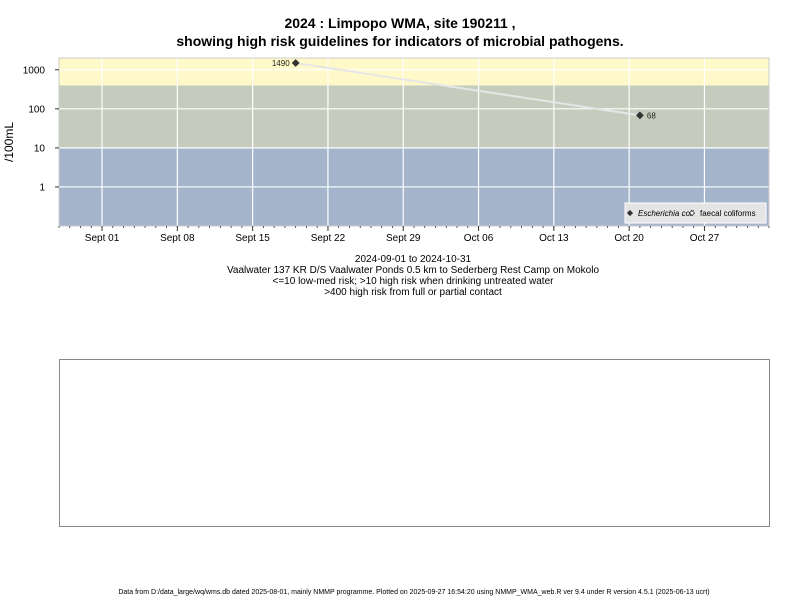 Image resolution: width=800 pixels, height=600 pixels. What do you see at coordinates (9, 142) in the screenshot?
I see `y-axis-label: /100mL` at bounding box center [9, 142].